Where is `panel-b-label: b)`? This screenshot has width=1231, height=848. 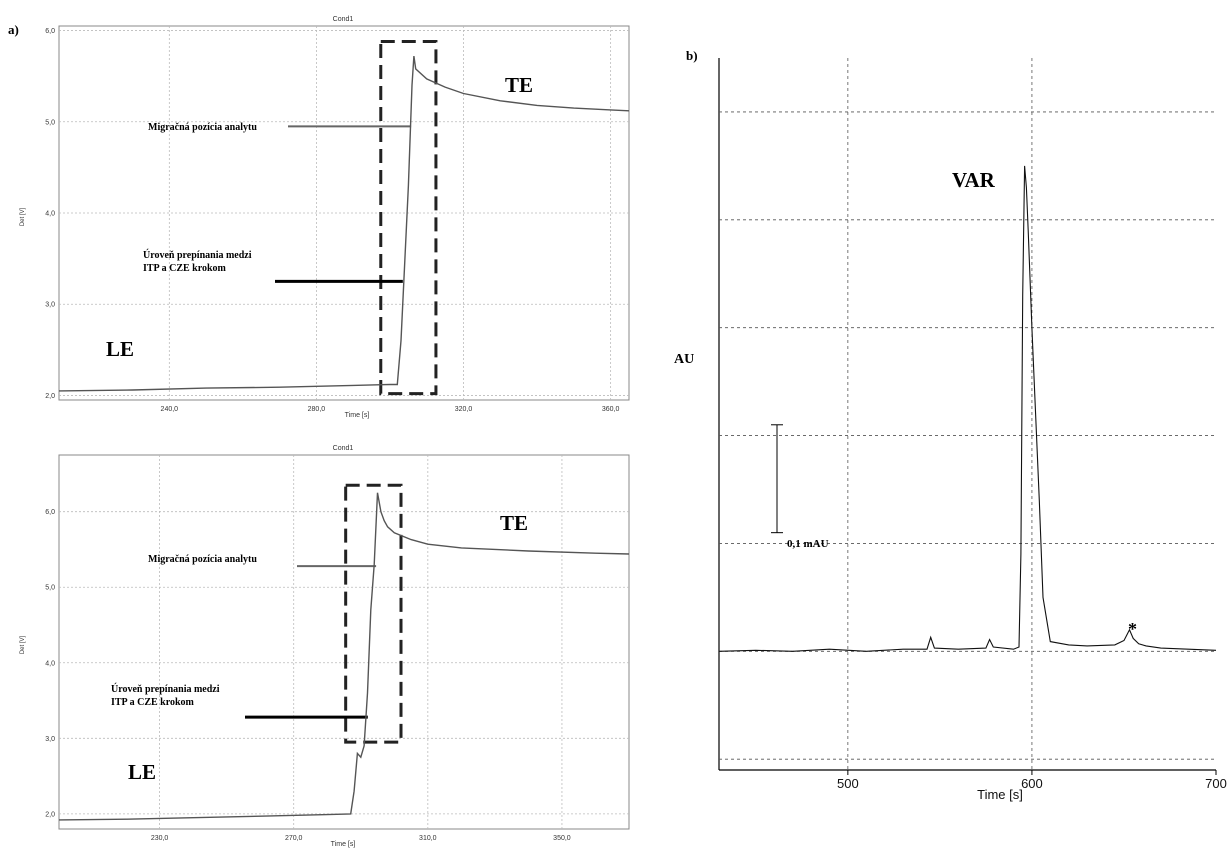 panel-b-label: b) is located at coordinates (692, 55).